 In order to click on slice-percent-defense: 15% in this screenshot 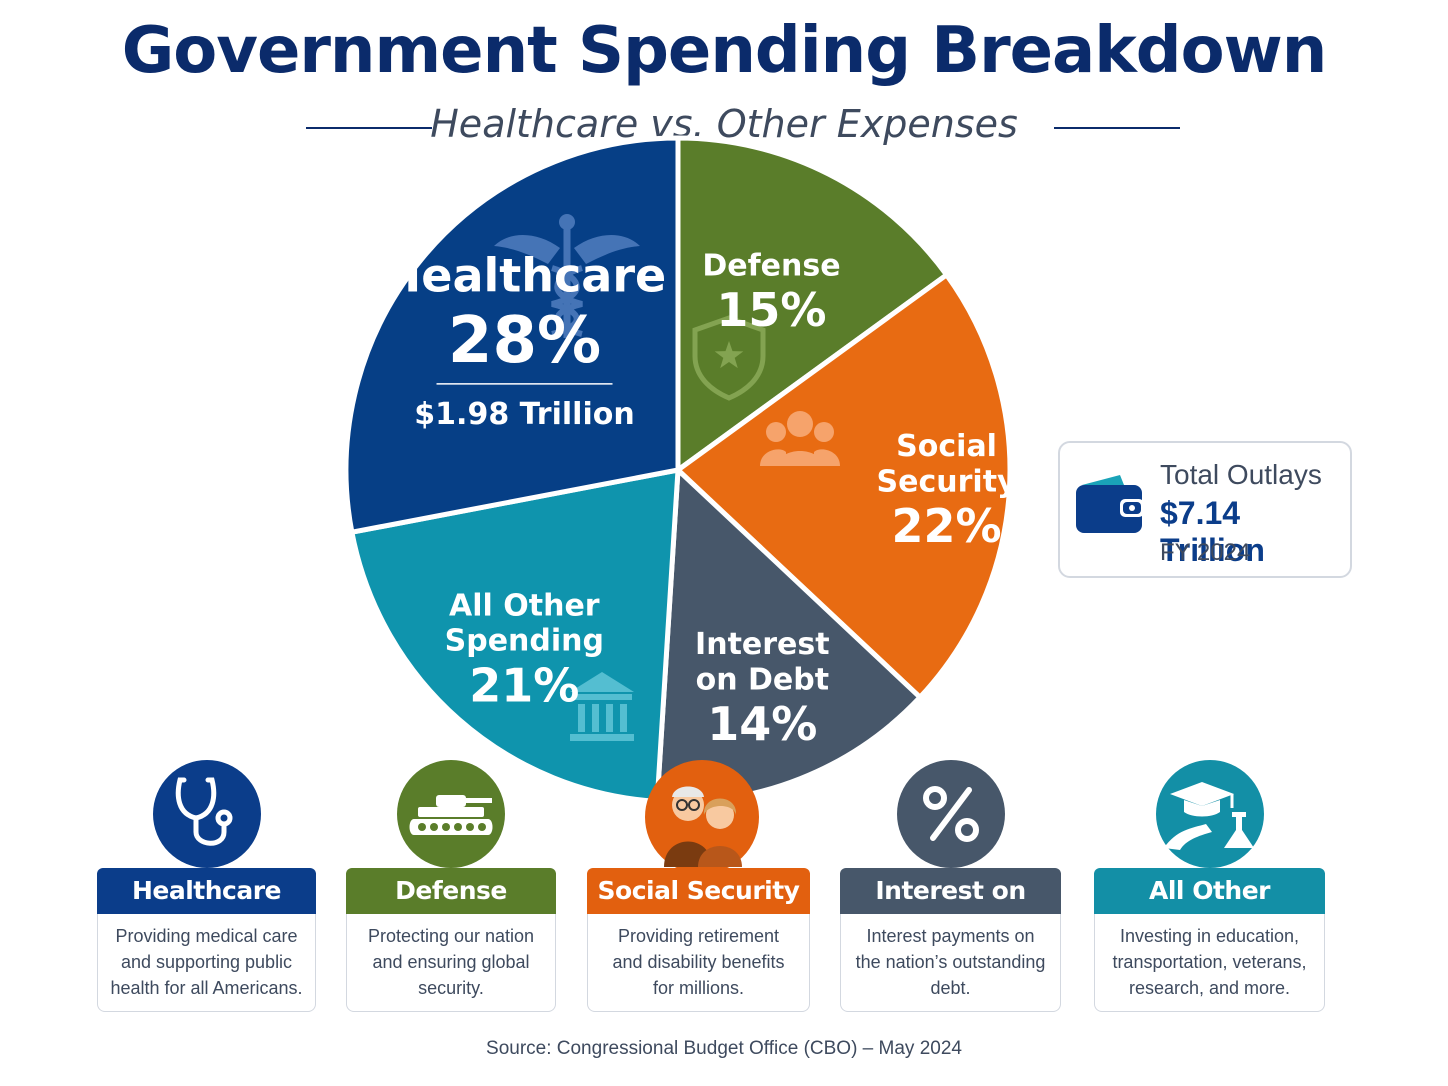, I will do `click(771, 310)`.